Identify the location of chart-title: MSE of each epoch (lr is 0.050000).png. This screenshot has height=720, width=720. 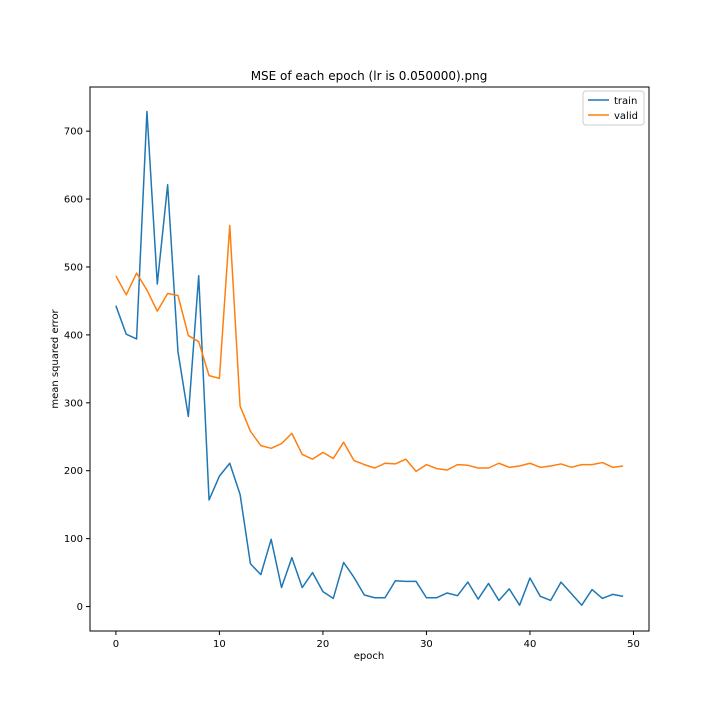
(369, 76).